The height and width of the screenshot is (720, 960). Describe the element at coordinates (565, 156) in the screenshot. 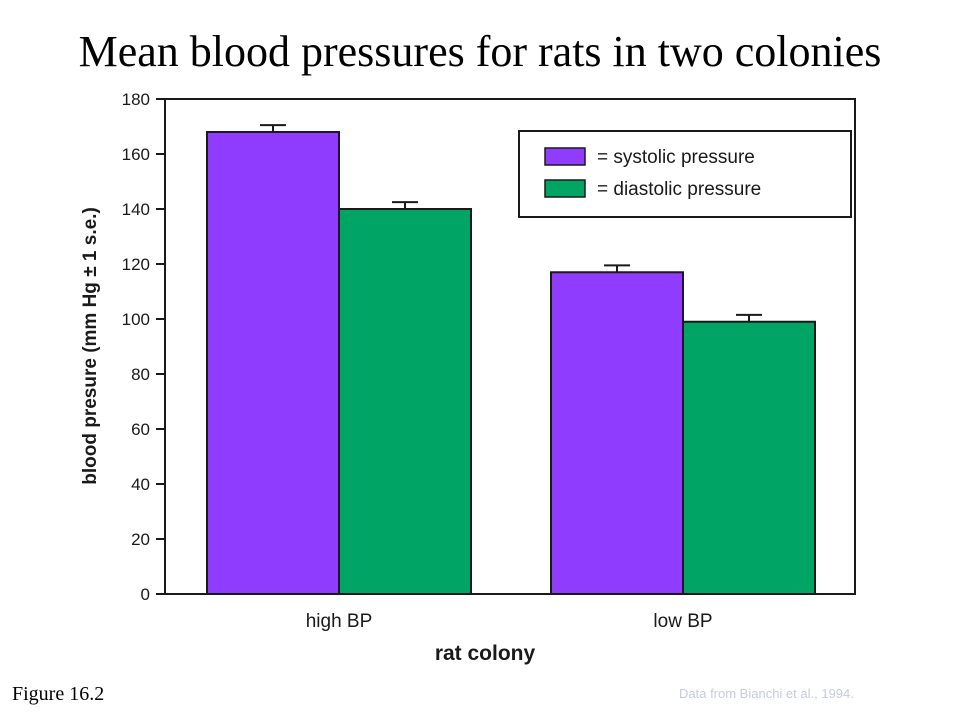

I see `legend-swatch-systolic` at that location.